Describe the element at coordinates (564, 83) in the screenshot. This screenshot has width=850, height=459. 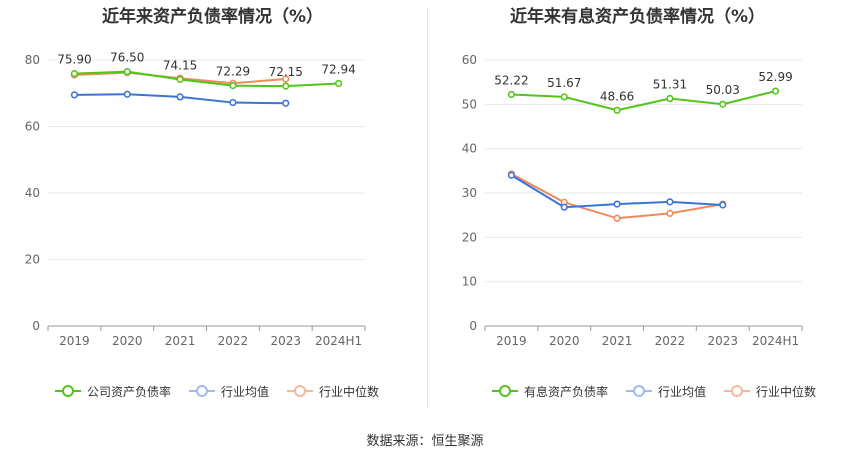
I see `right-data-label: 51.67` at that location.